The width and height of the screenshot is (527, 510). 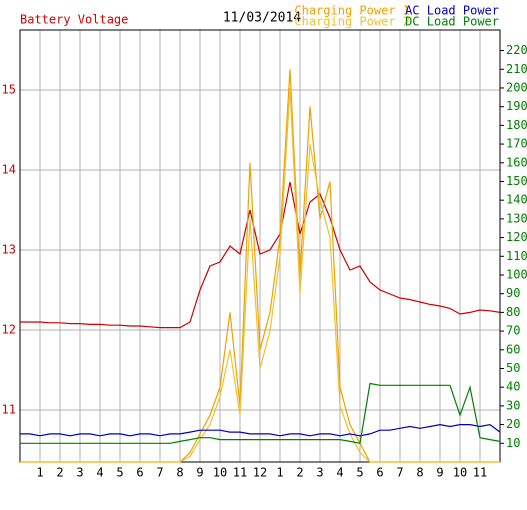 What do you see at coordinates (516, 69) in the screenshot?
I see `y2-tick-label: 210` at bounding box center [516, 69].